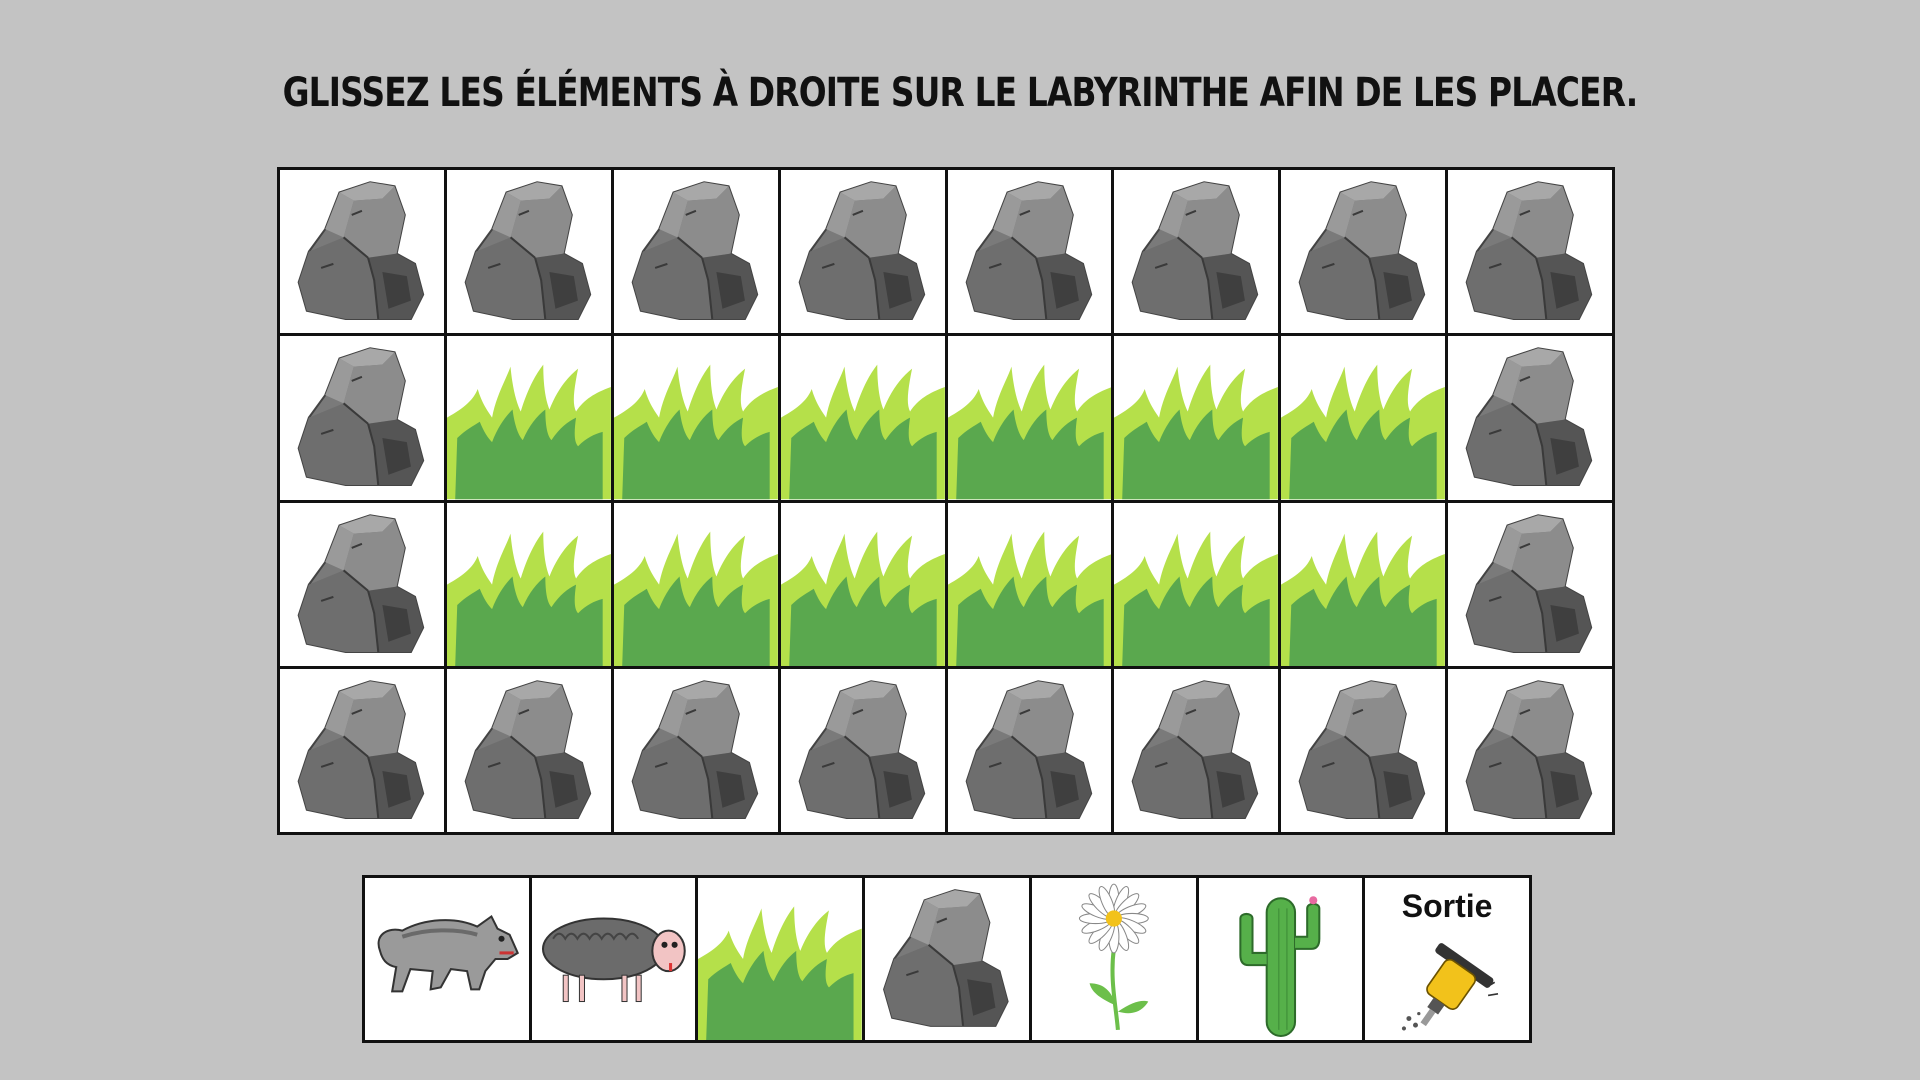 Image resolution: width=1920 pixels, height=1080 pixels. I want to click on maze-cell-r1-c7-rock, so click(1363, 252).